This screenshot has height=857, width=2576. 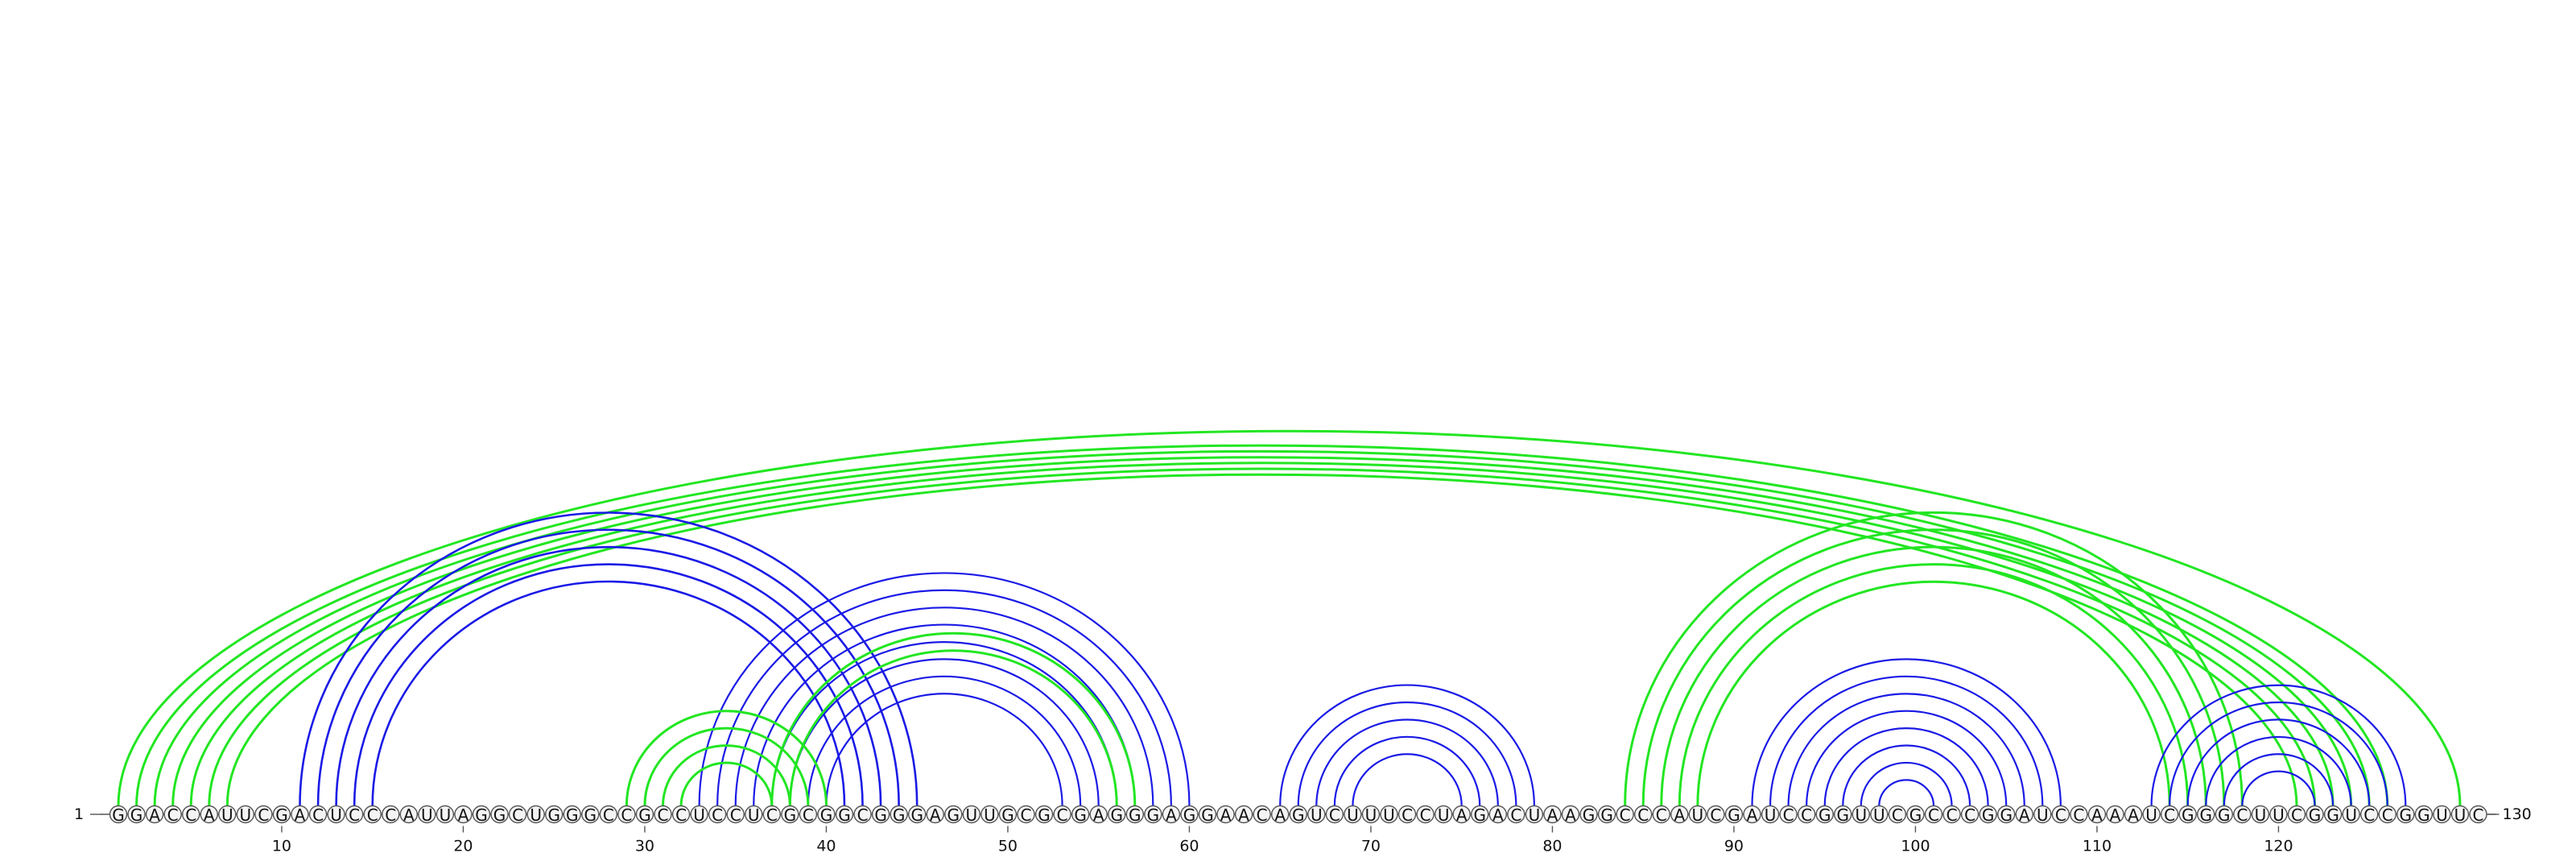 I want to click on nucleotide: U, so click(x=989, y=815).